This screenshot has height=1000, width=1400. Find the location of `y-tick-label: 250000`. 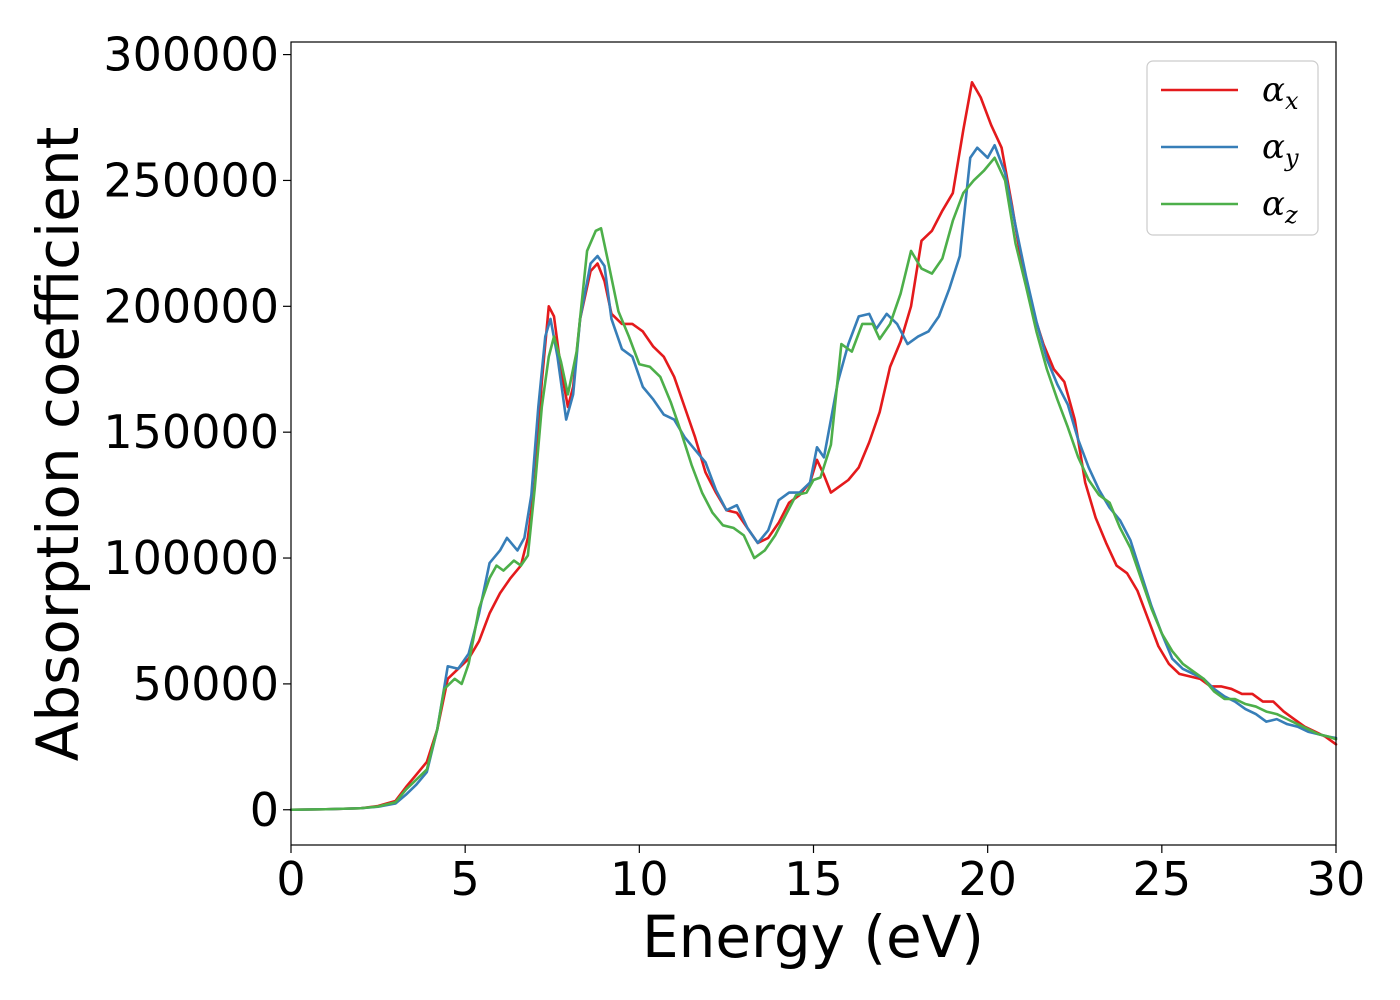

y-tick-label: 250000 is located at coordinates (191, 180).